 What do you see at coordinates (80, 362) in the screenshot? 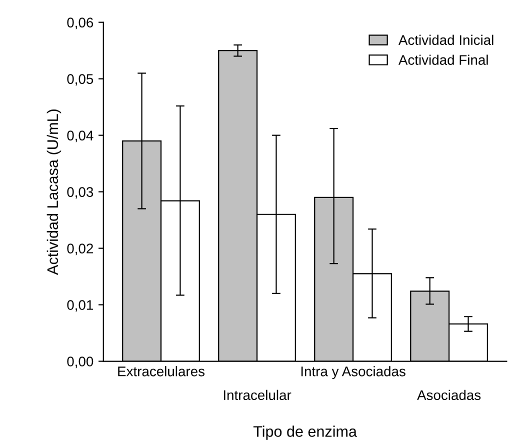
I see `y-tick-label: 0,00` at bounding box center [80, 362].